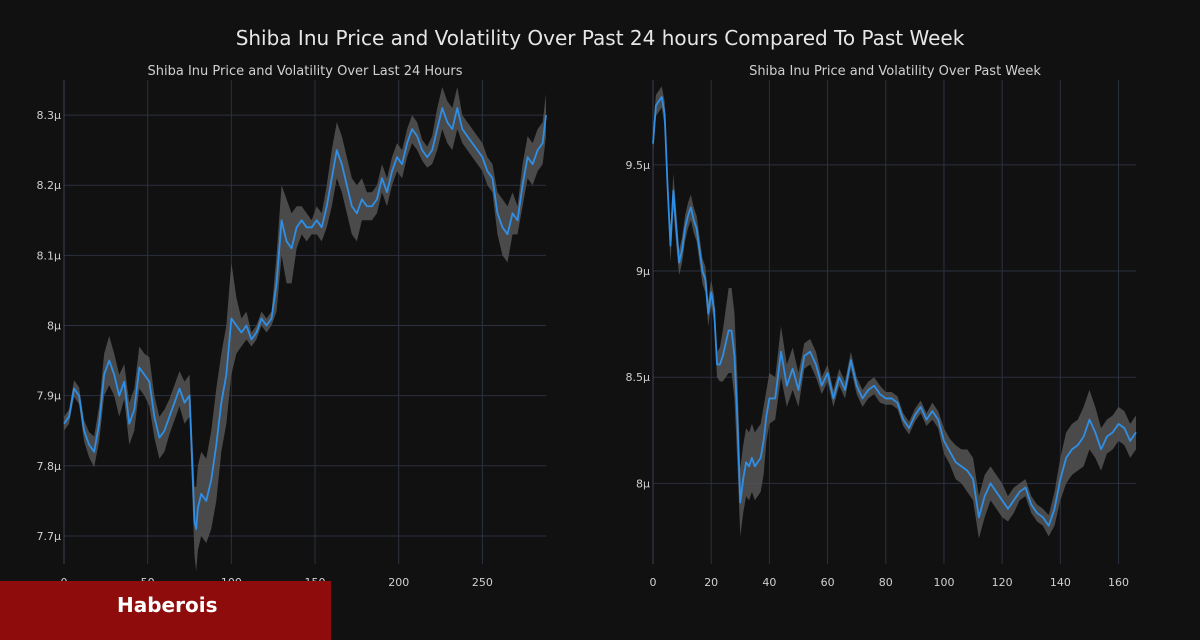 The image size is (1200, 640). What do you see at coordinates (653, 582) in the screenshot?
I see `panel-2-xtick-label: 0` at bounding box center [653, 582].